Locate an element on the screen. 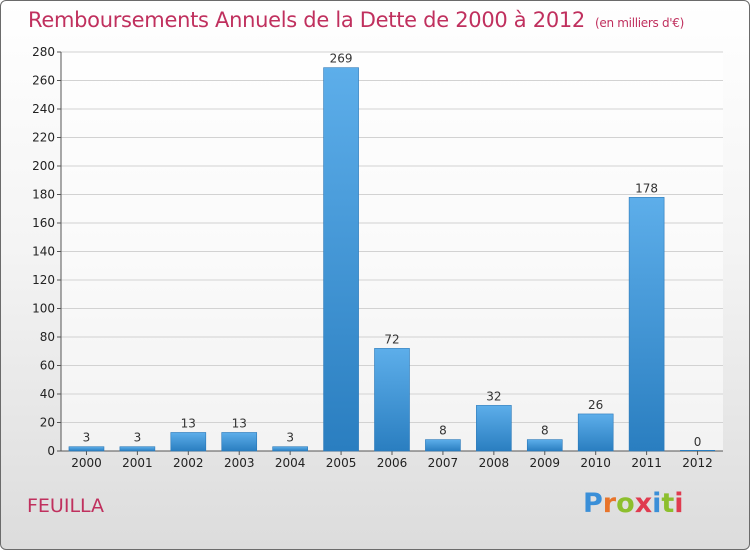  y-tick-label: 20 is located at coordinates (47, 423).